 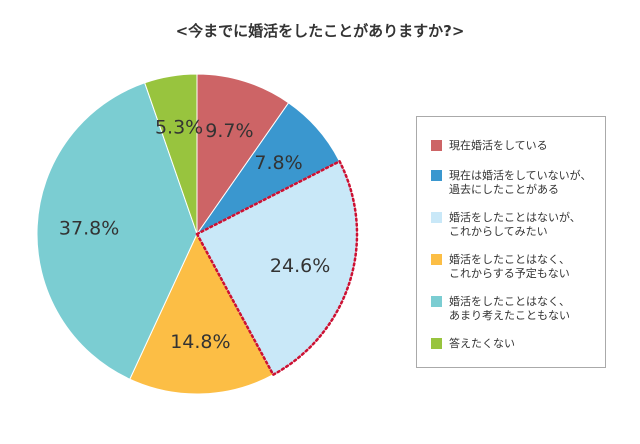 I want to click on legend-label: 現在は婚活をしていないが、 過去にしたことがある, so click(x=520, y=182).